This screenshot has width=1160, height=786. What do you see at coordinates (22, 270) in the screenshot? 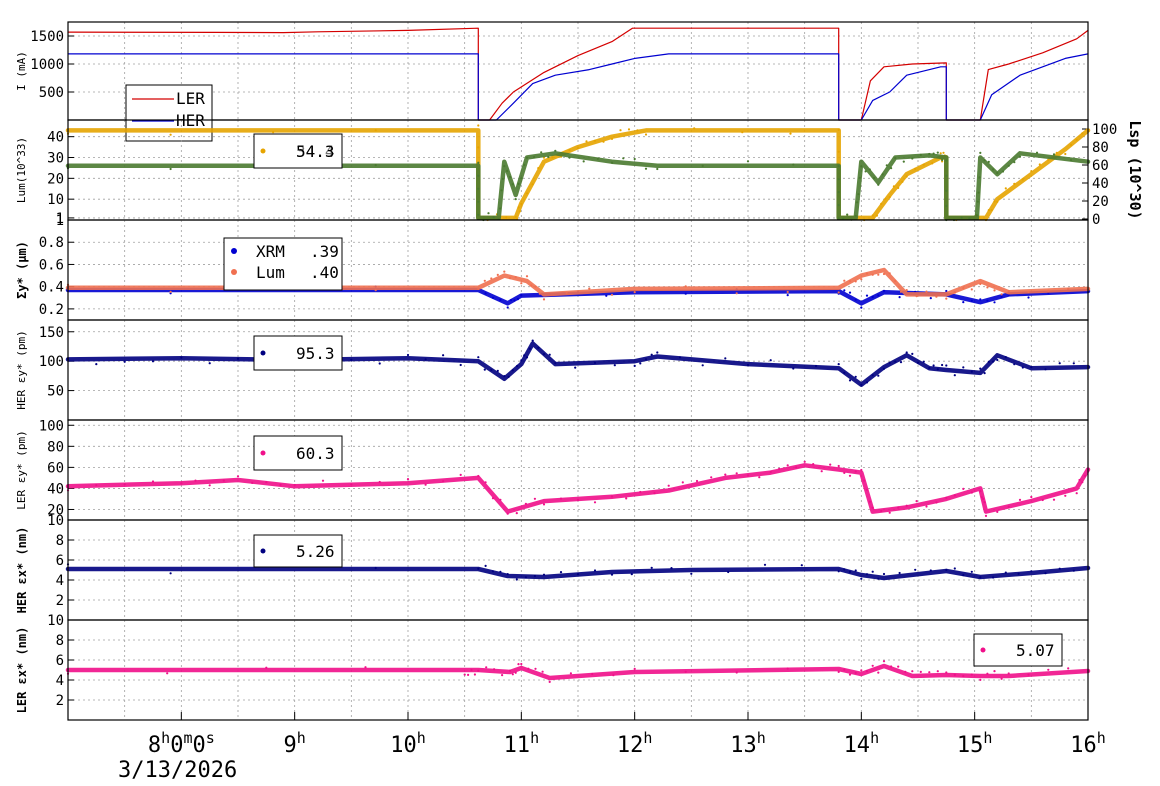
I see `y-axis-label: Σy* (μm)` at bounding box center [22, 270].